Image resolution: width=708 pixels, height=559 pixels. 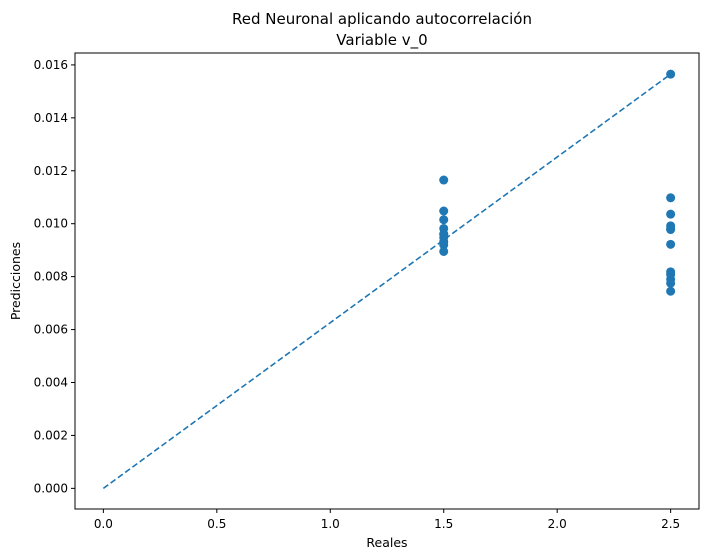 I want to click on x-tick-label: 1.0, so click(x=330, y=524).